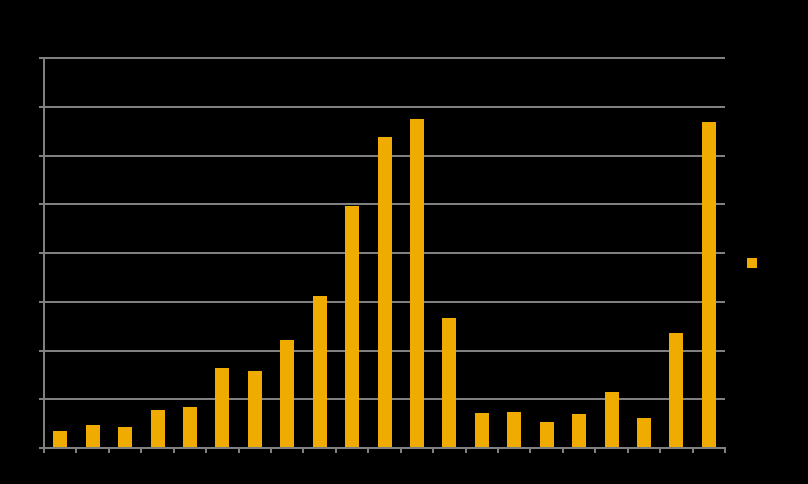 Image resolution: width=808 pixels, height=484 pixels. Describe the element at coordinates (752, 263) in the screenshot. I see `legend-marker` at that location.